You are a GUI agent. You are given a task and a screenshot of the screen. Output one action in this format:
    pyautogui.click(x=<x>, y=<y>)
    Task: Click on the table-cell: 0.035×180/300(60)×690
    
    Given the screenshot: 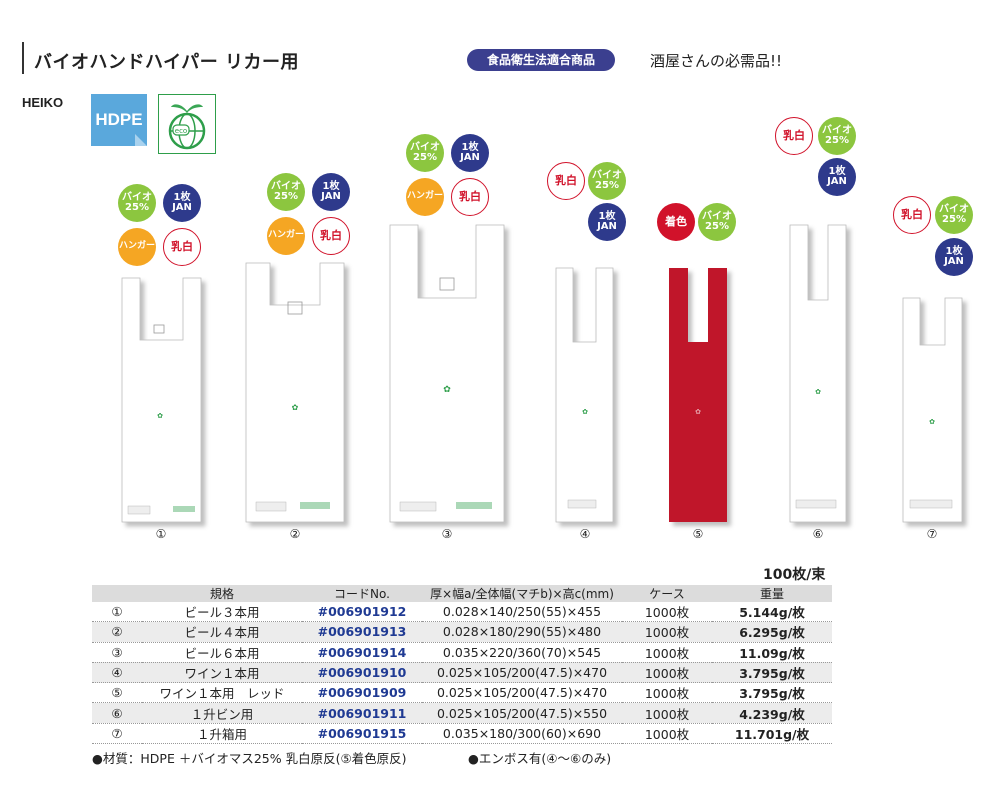 What is the action you would take?
    pyautogui.click(x=522, y=734)
    